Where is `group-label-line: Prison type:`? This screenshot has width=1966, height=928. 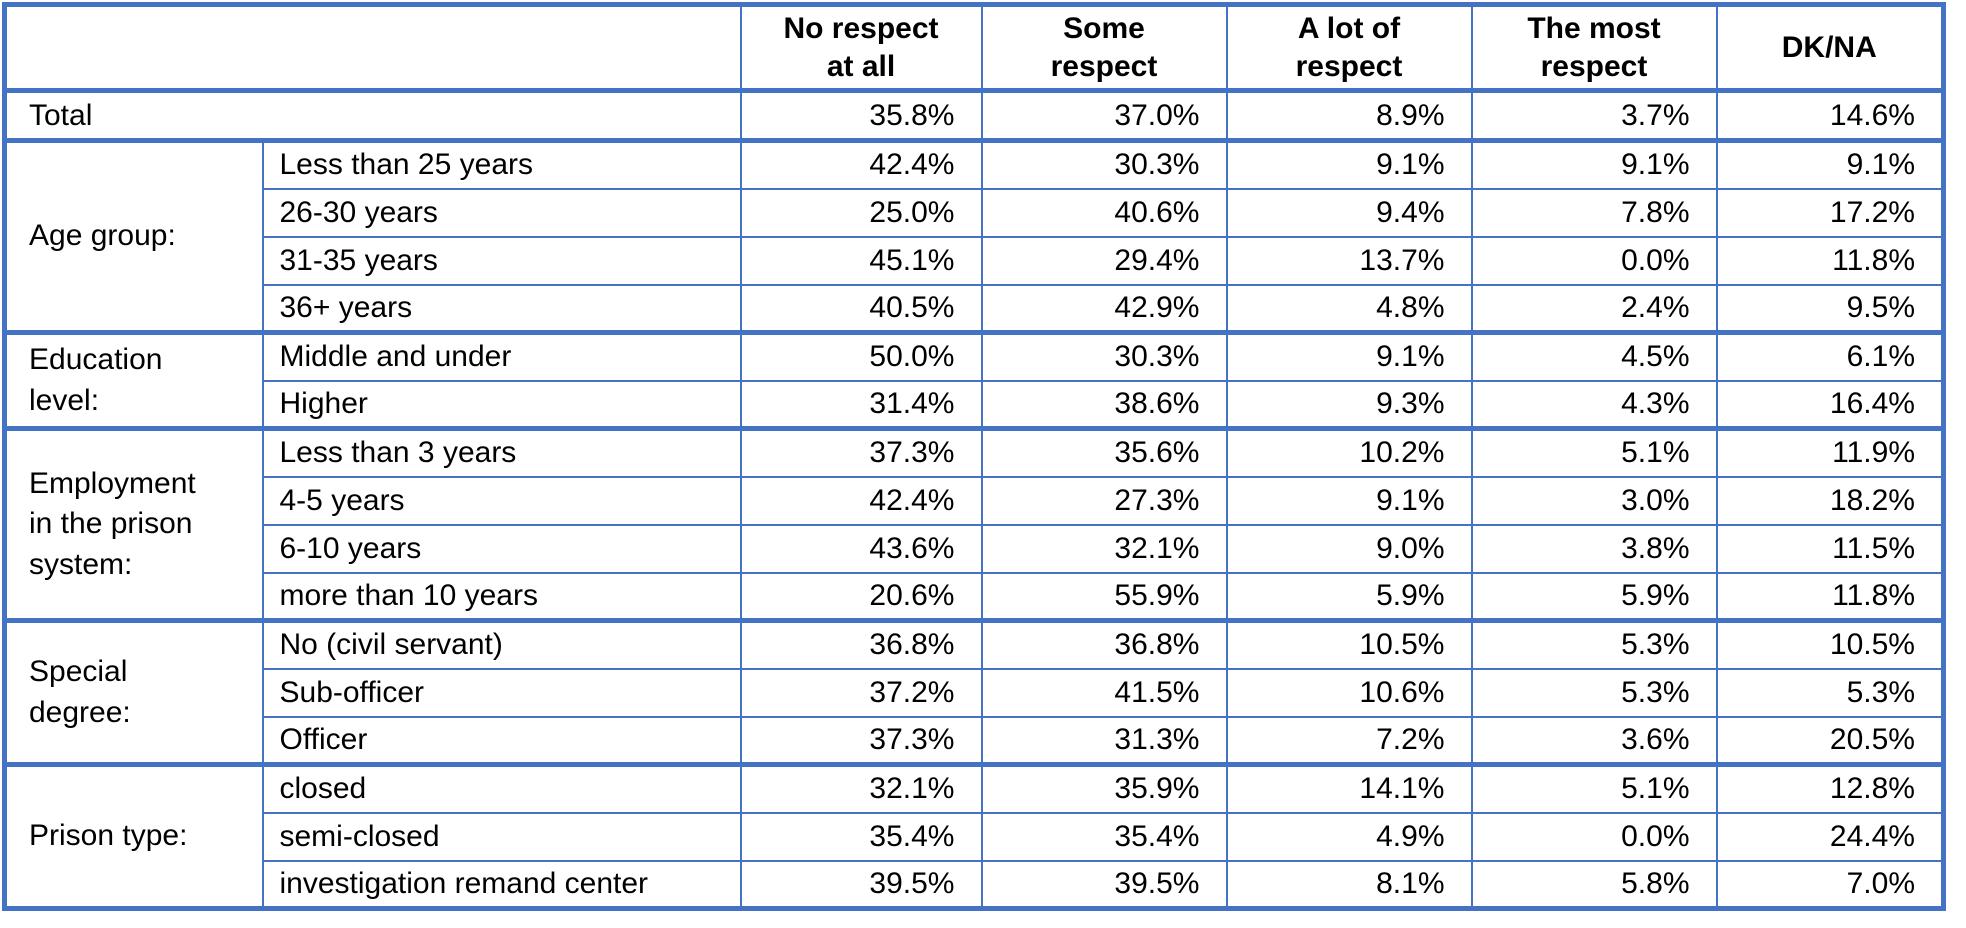 group-label-line: Prison type: is located at coordinates (108, 836).